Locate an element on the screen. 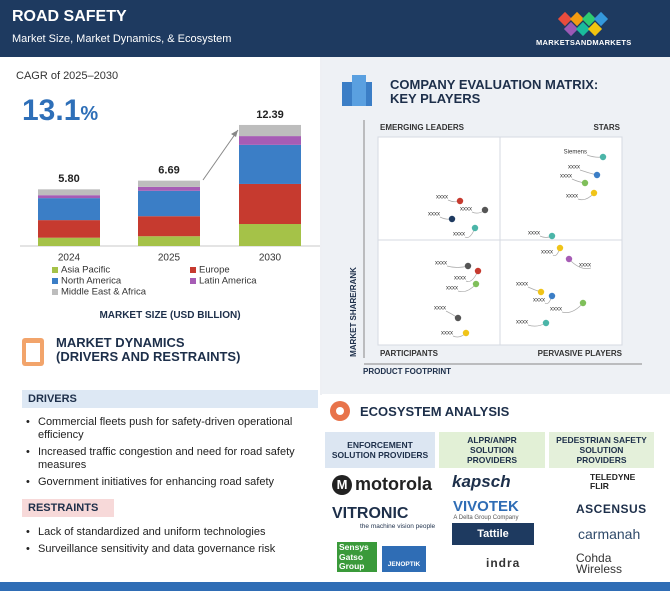 Image resolution: width=670 pixels, height=591 pixels. dynamics-title-line: (DRIVERS AND RESTRAINTS) is located at coordinates (148, 356).